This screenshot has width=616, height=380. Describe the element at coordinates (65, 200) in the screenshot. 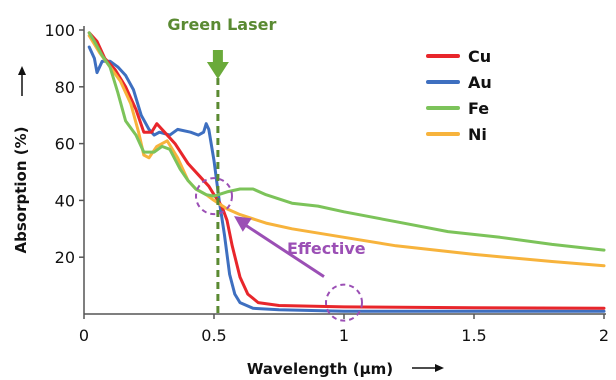

I see `y-tick-label: 40` at that location.